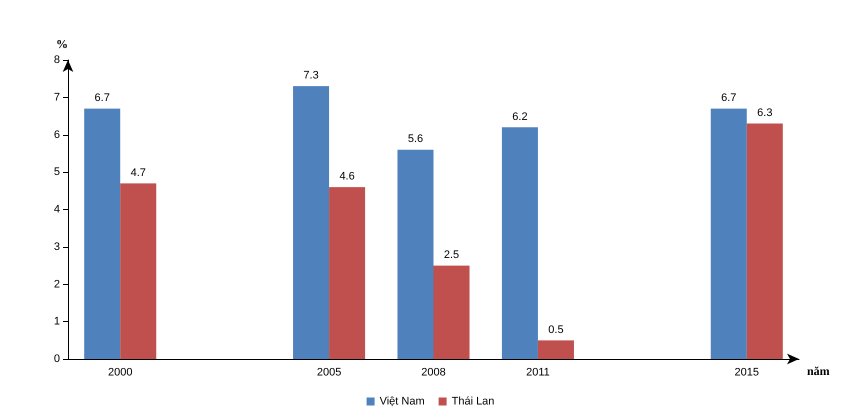 The image size is (861, 414). Describe the element at coordinates (57, 60) in the screenshot. I see `y-tick-label: 8` at that location.